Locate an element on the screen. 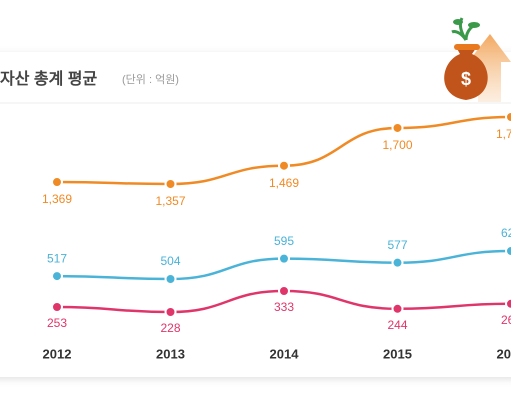  x-tick-label: 2013 is located at coordinates (170, 353).